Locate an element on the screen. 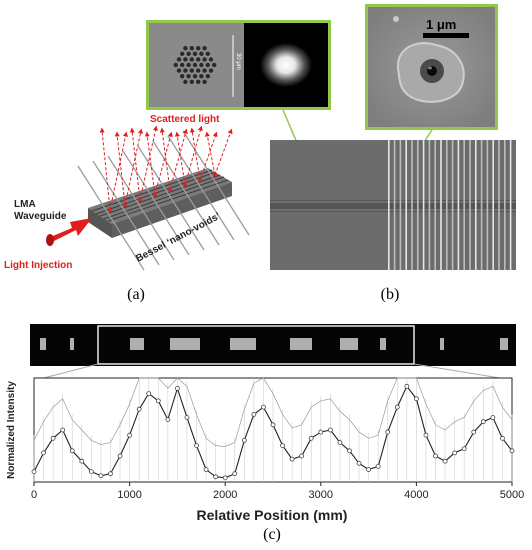 Image resolution: width=532 pixels, height=550 pixels. y-axis-label: Normalized Intensity is located at coordinates (11, 430).